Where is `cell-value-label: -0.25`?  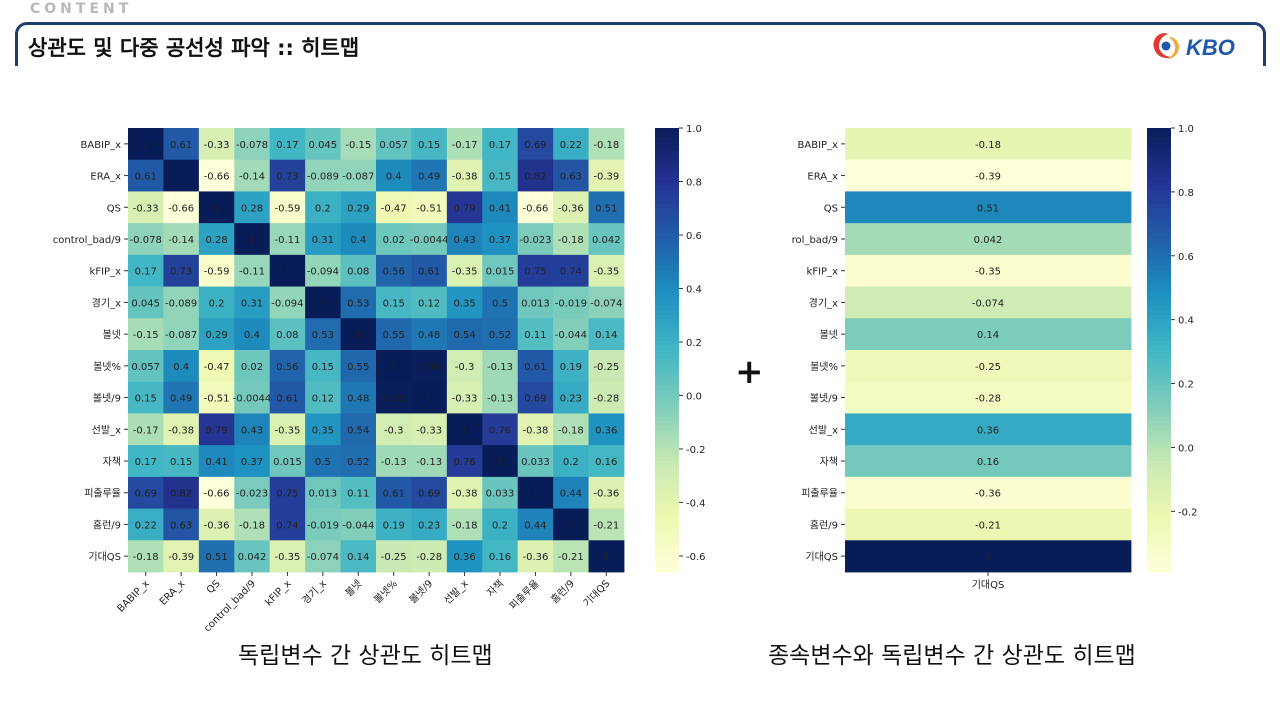 cell-value-label: -0.25 is located at coordinates (606, 367).